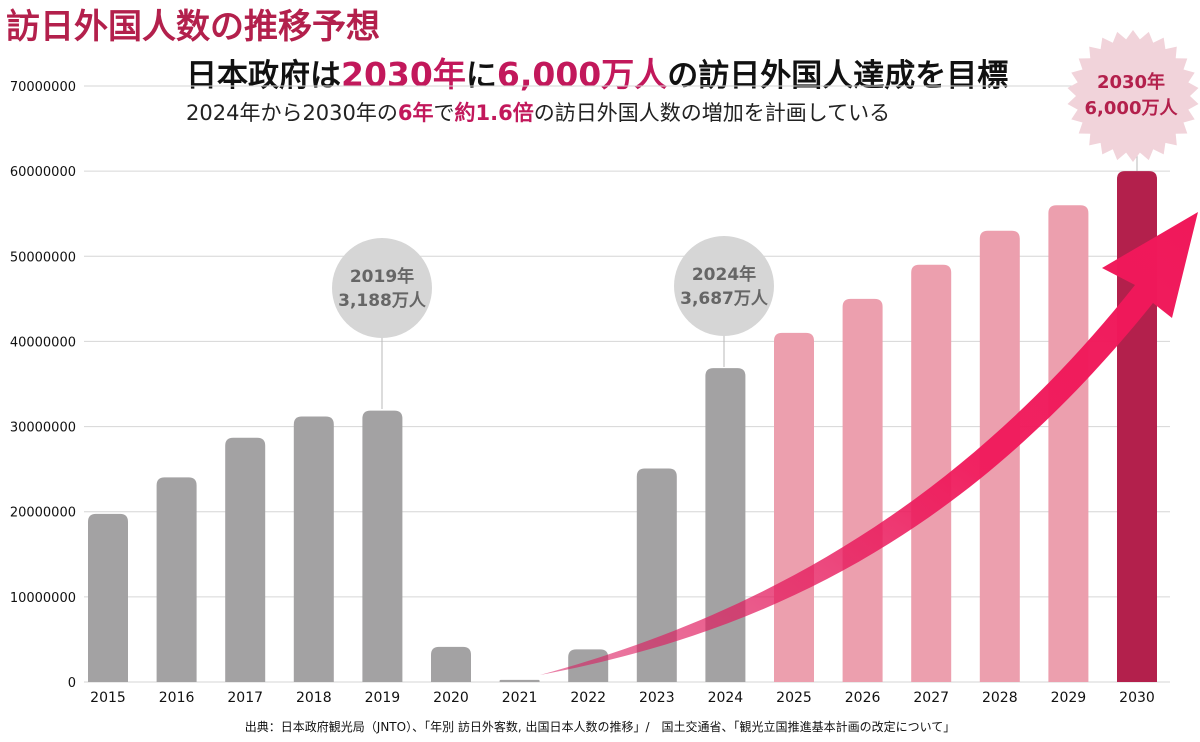 Image resolution: width=1200 pixels, height=742 pixels. I want to click on callout-2019-value: 3,188万人, so click(382, 301).